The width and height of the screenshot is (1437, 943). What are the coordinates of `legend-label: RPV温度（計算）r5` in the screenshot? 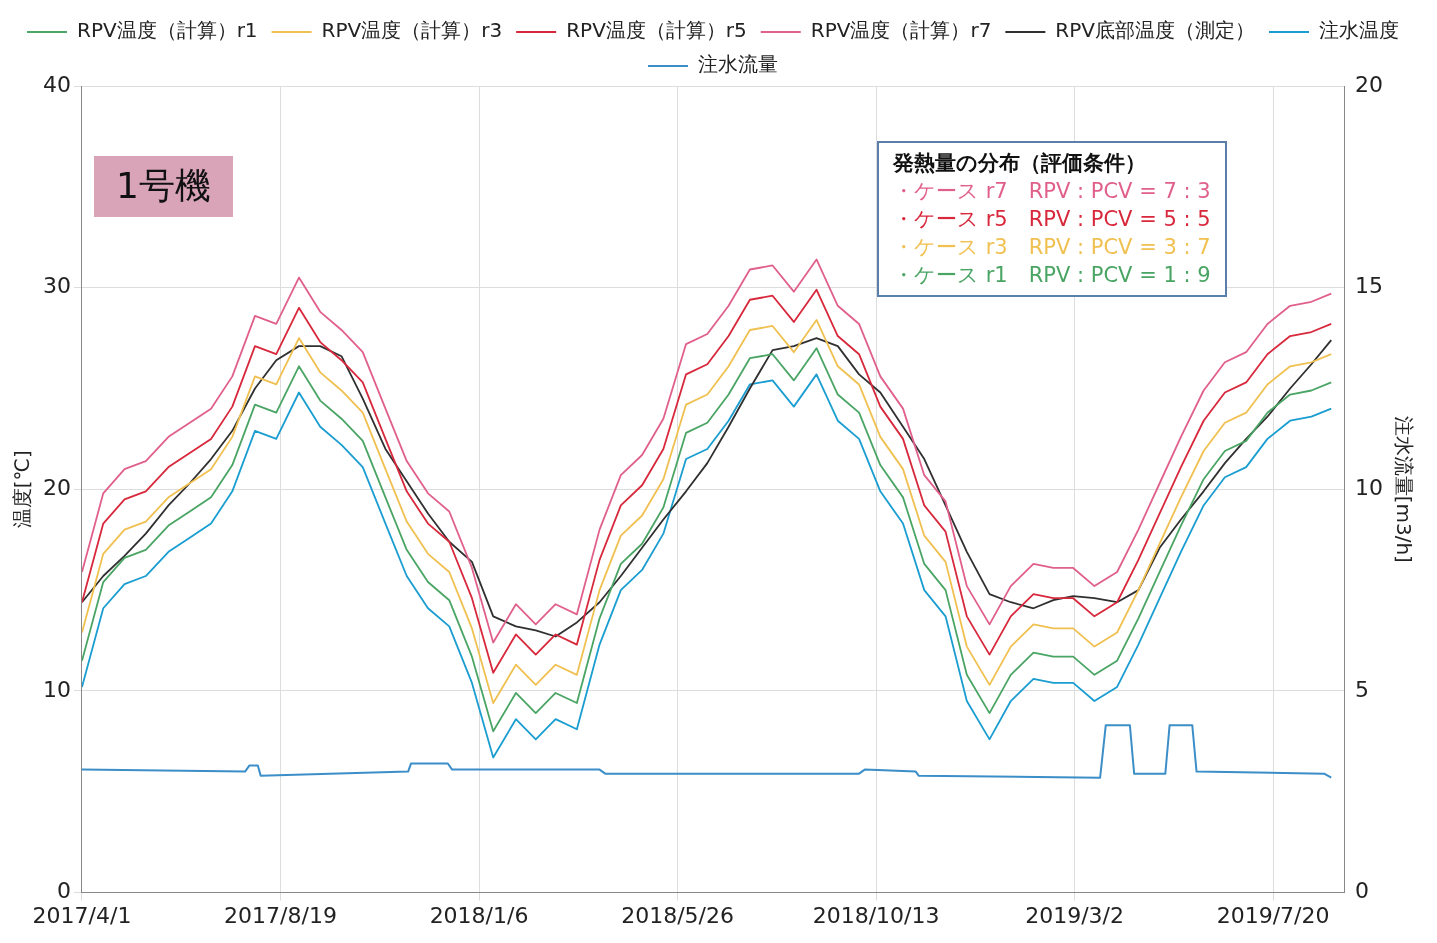 It's located at (656, 30).